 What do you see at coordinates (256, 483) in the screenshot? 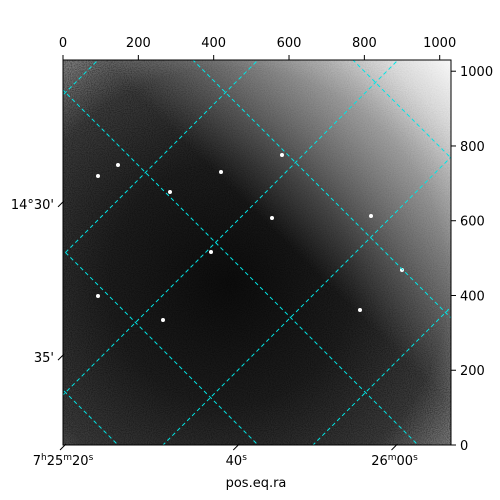
I see `x-axis-title: pos.eq.ra` at bounding box center [256, 483].